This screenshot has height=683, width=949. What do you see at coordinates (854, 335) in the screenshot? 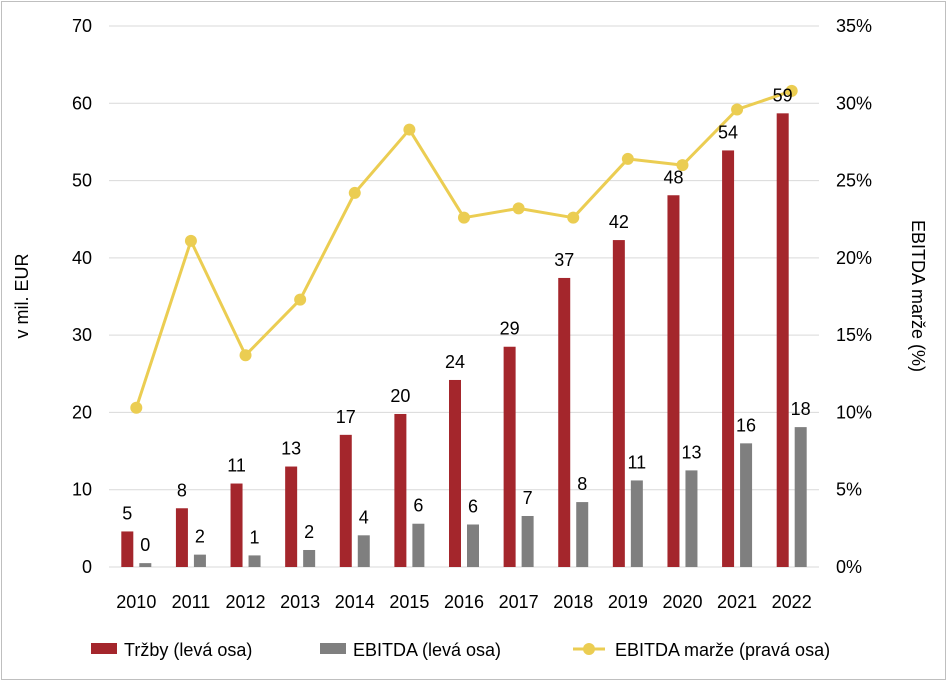
I see `y-right-tick-label: 15%` at bounding box center [854, 335].